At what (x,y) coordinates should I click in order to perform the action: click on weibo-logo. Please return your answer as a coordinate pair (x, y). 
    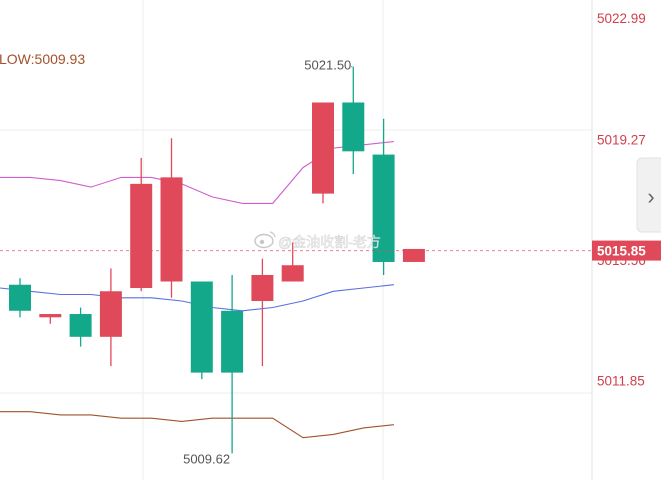
    Looking at the image, I should click on (265, 240).